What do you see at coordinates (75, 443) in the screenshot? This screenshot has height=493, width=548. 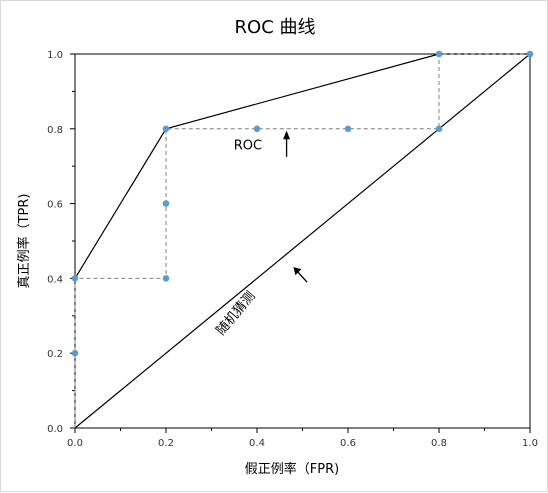 I see `x-tick-label: 0.0` at bounding box center [75, 443].